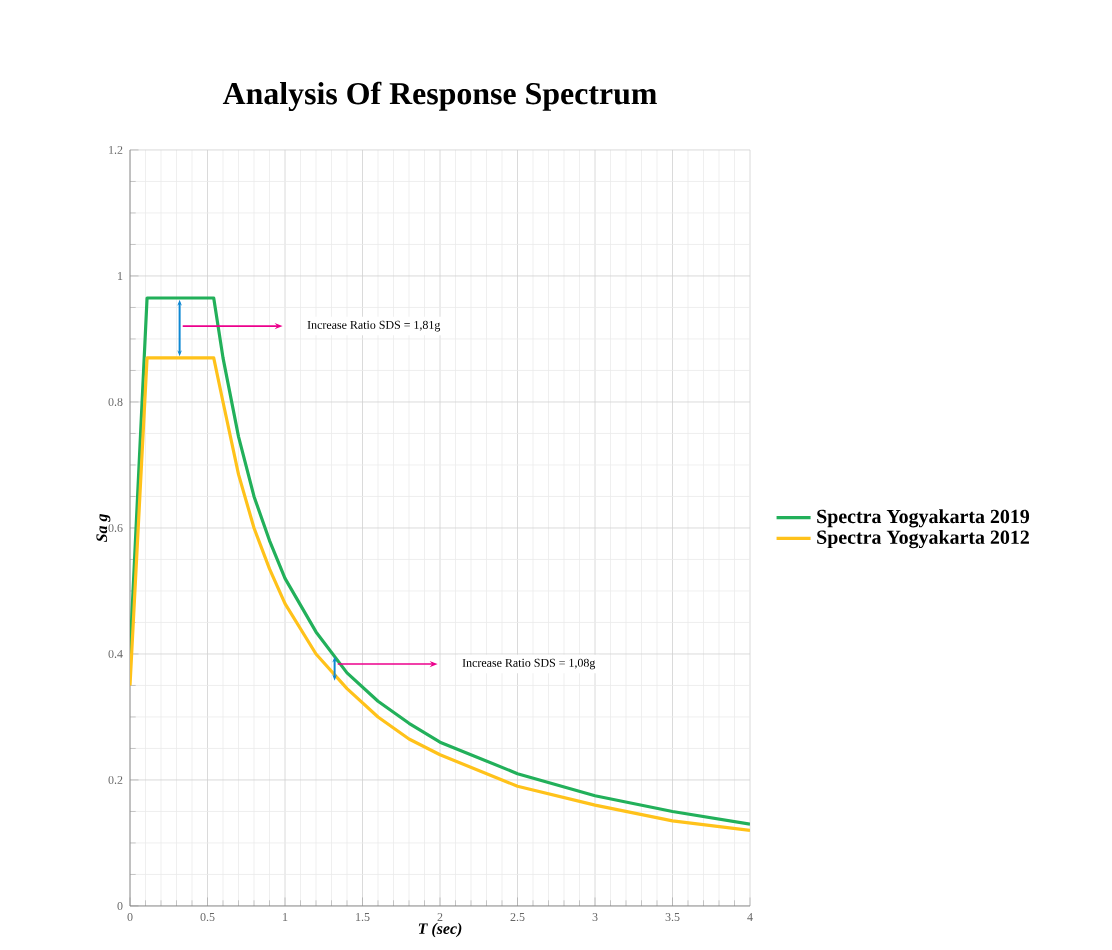 This screenshot has width=1112, height=950. Describe the element at coordinates (439, 96) in the screenshot. I see `chart-title: Analysis Of Response Spectrum` at that location.